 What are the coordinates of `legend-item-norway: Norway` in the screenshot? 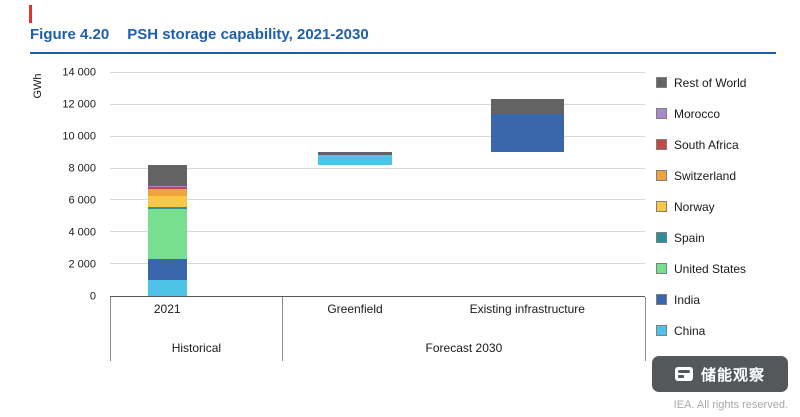 It's located at (701, 206).